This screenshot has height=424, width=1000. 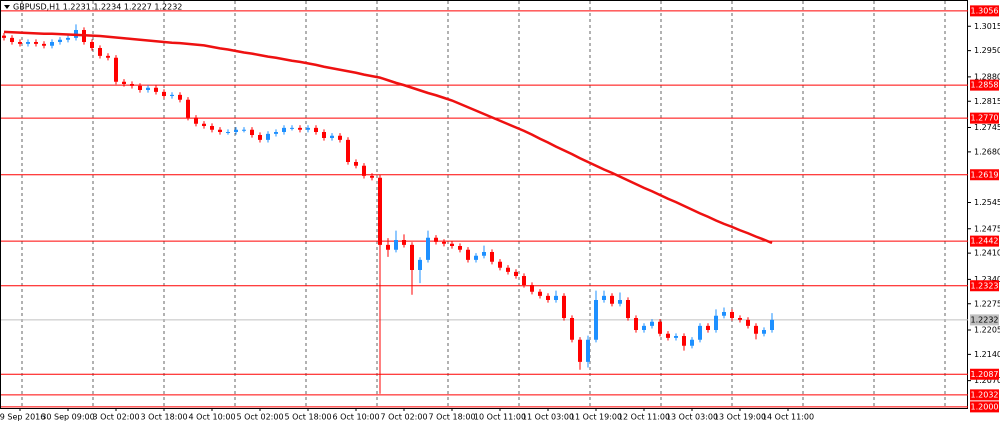 What do you see at coordinates (987, 354) in the screenshot?
I see `y-tick-label: 1.2140` at bounding box center [987, 354].